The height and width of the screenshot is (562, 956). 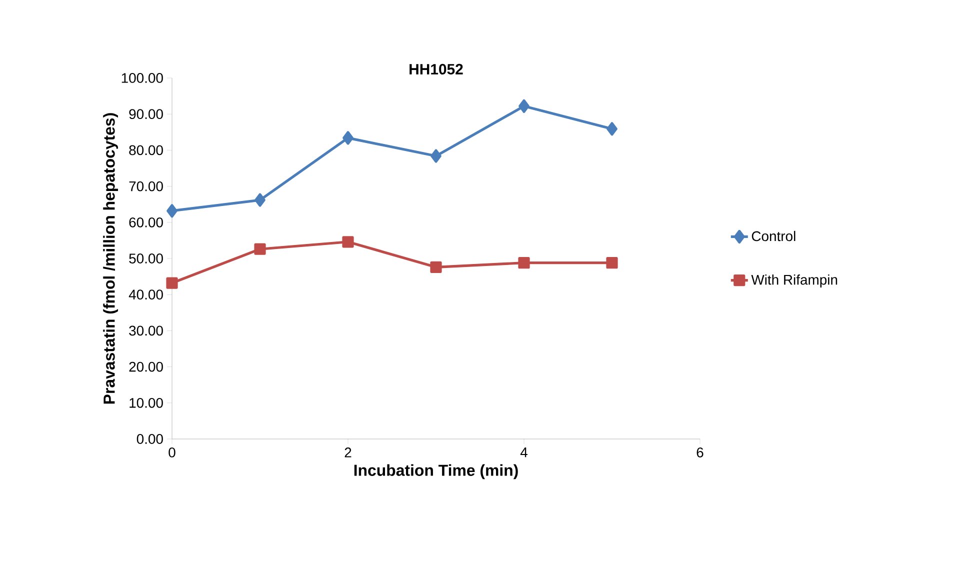 What do you see at coordinates (794, 281) in the screenshot?
I see `legend-label: With Rifampin` at bounding box center [794, 281].